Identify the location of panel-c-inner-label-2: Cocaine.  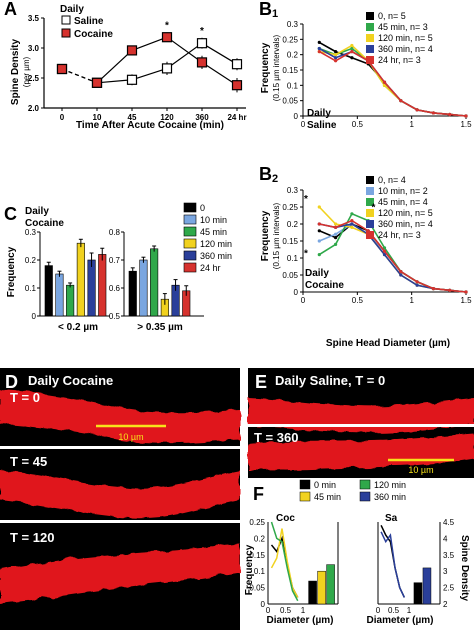
(44, 223).